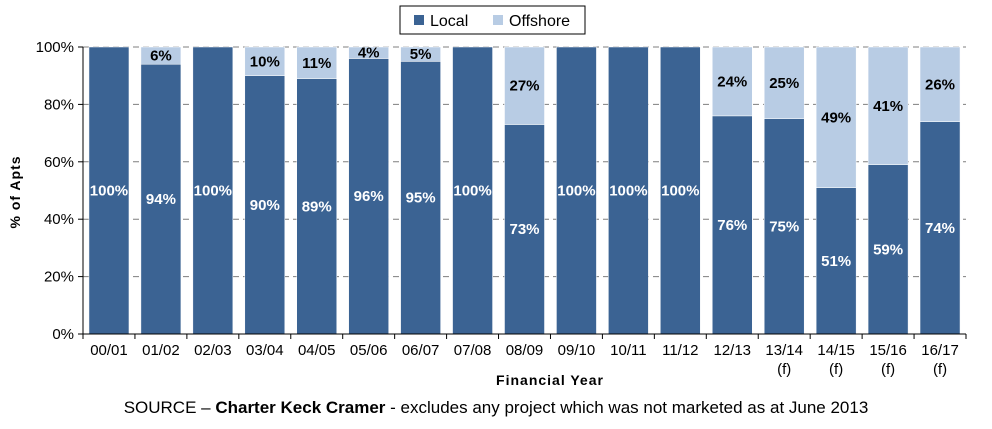 The width and height of the screenshot is (992, 429). I want to click on x-tick-label: 08/09, so click(525, 350).